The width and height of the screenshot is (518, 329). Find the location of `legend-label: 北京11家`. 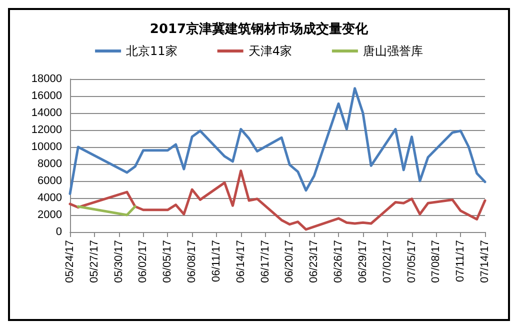

legend-label: 北京11家 is located at coordinates (152, 51).